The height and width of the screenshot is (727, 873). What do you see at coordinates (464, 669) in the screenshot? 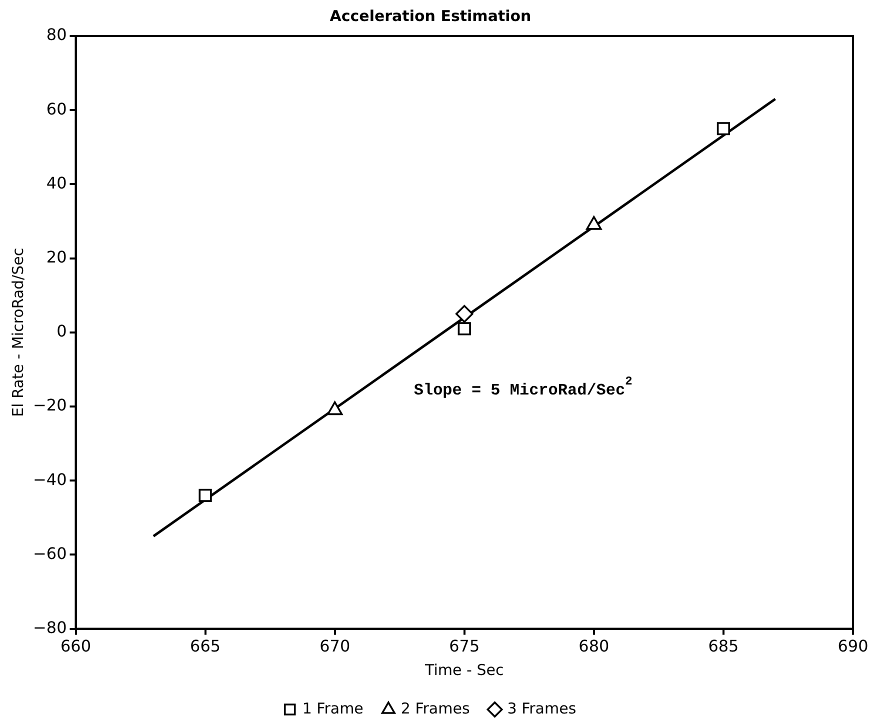
I see `x-axis-title: Time - Sec` at bounding box center [464, 669].